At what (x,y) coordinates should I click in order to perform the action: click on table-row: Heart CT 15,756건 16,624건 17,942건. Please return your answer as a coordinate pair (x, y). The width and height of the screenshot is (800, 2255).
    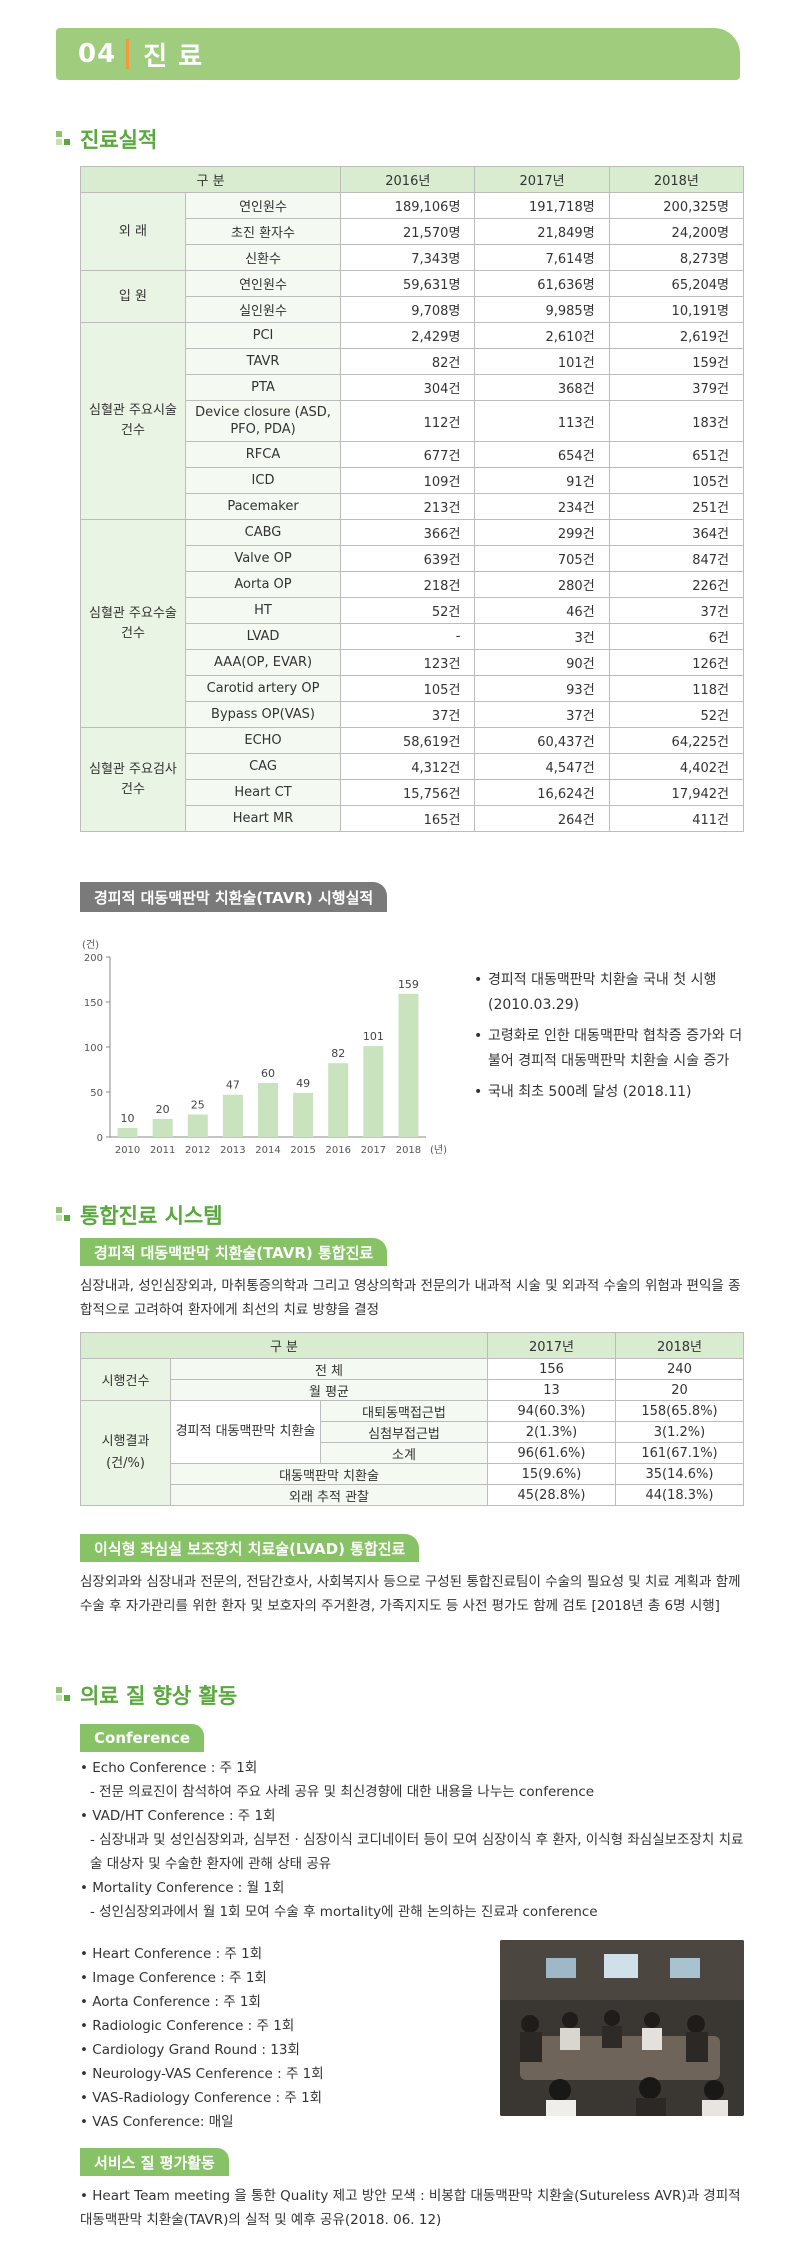
    Looking at the image, I should click on (413, 792).